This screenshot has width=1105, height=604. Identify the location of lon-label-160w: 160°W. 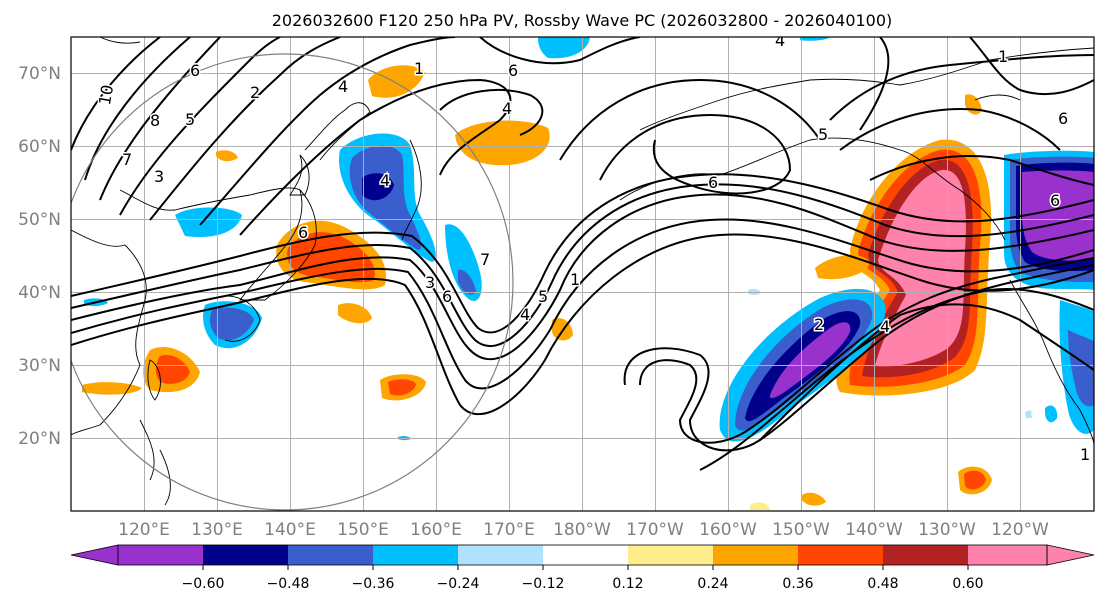
(728, 530).